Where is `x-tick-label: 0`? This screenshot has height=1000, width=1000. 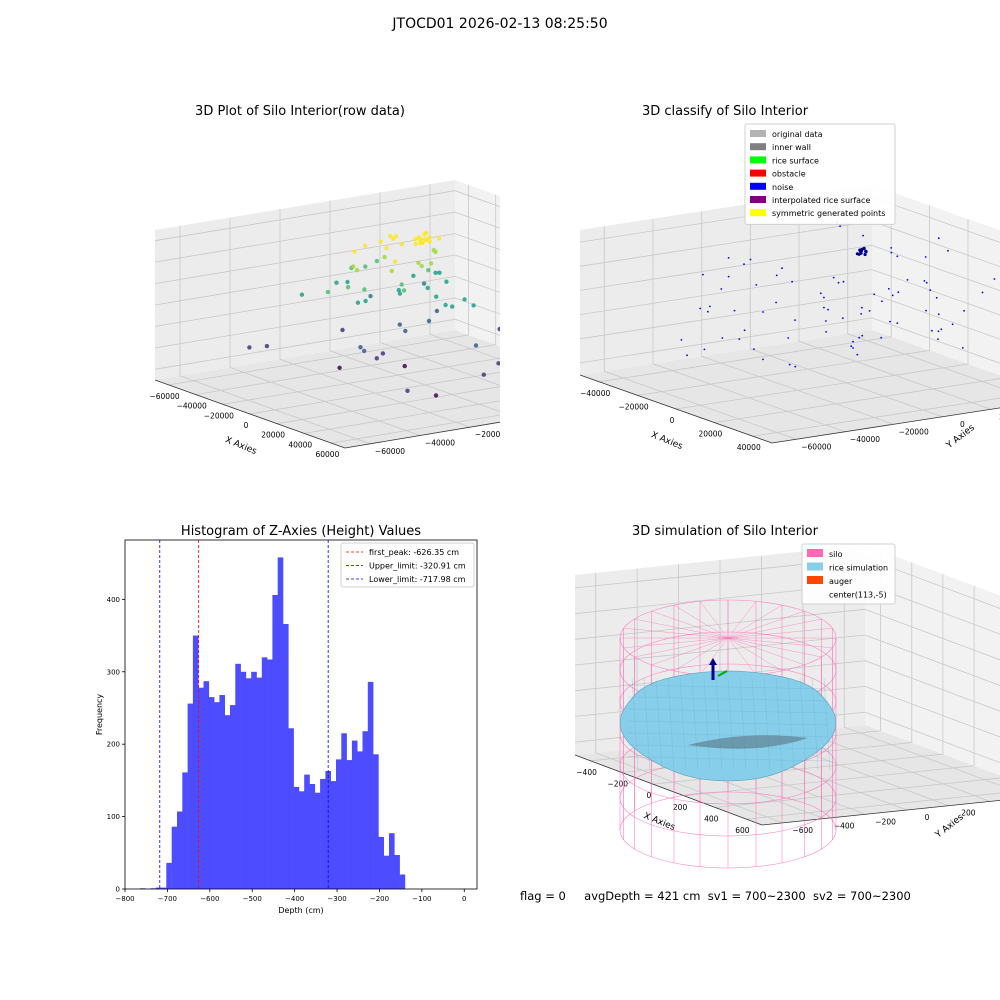
x-tick-label: 0 is located at coordinates (246, 425).